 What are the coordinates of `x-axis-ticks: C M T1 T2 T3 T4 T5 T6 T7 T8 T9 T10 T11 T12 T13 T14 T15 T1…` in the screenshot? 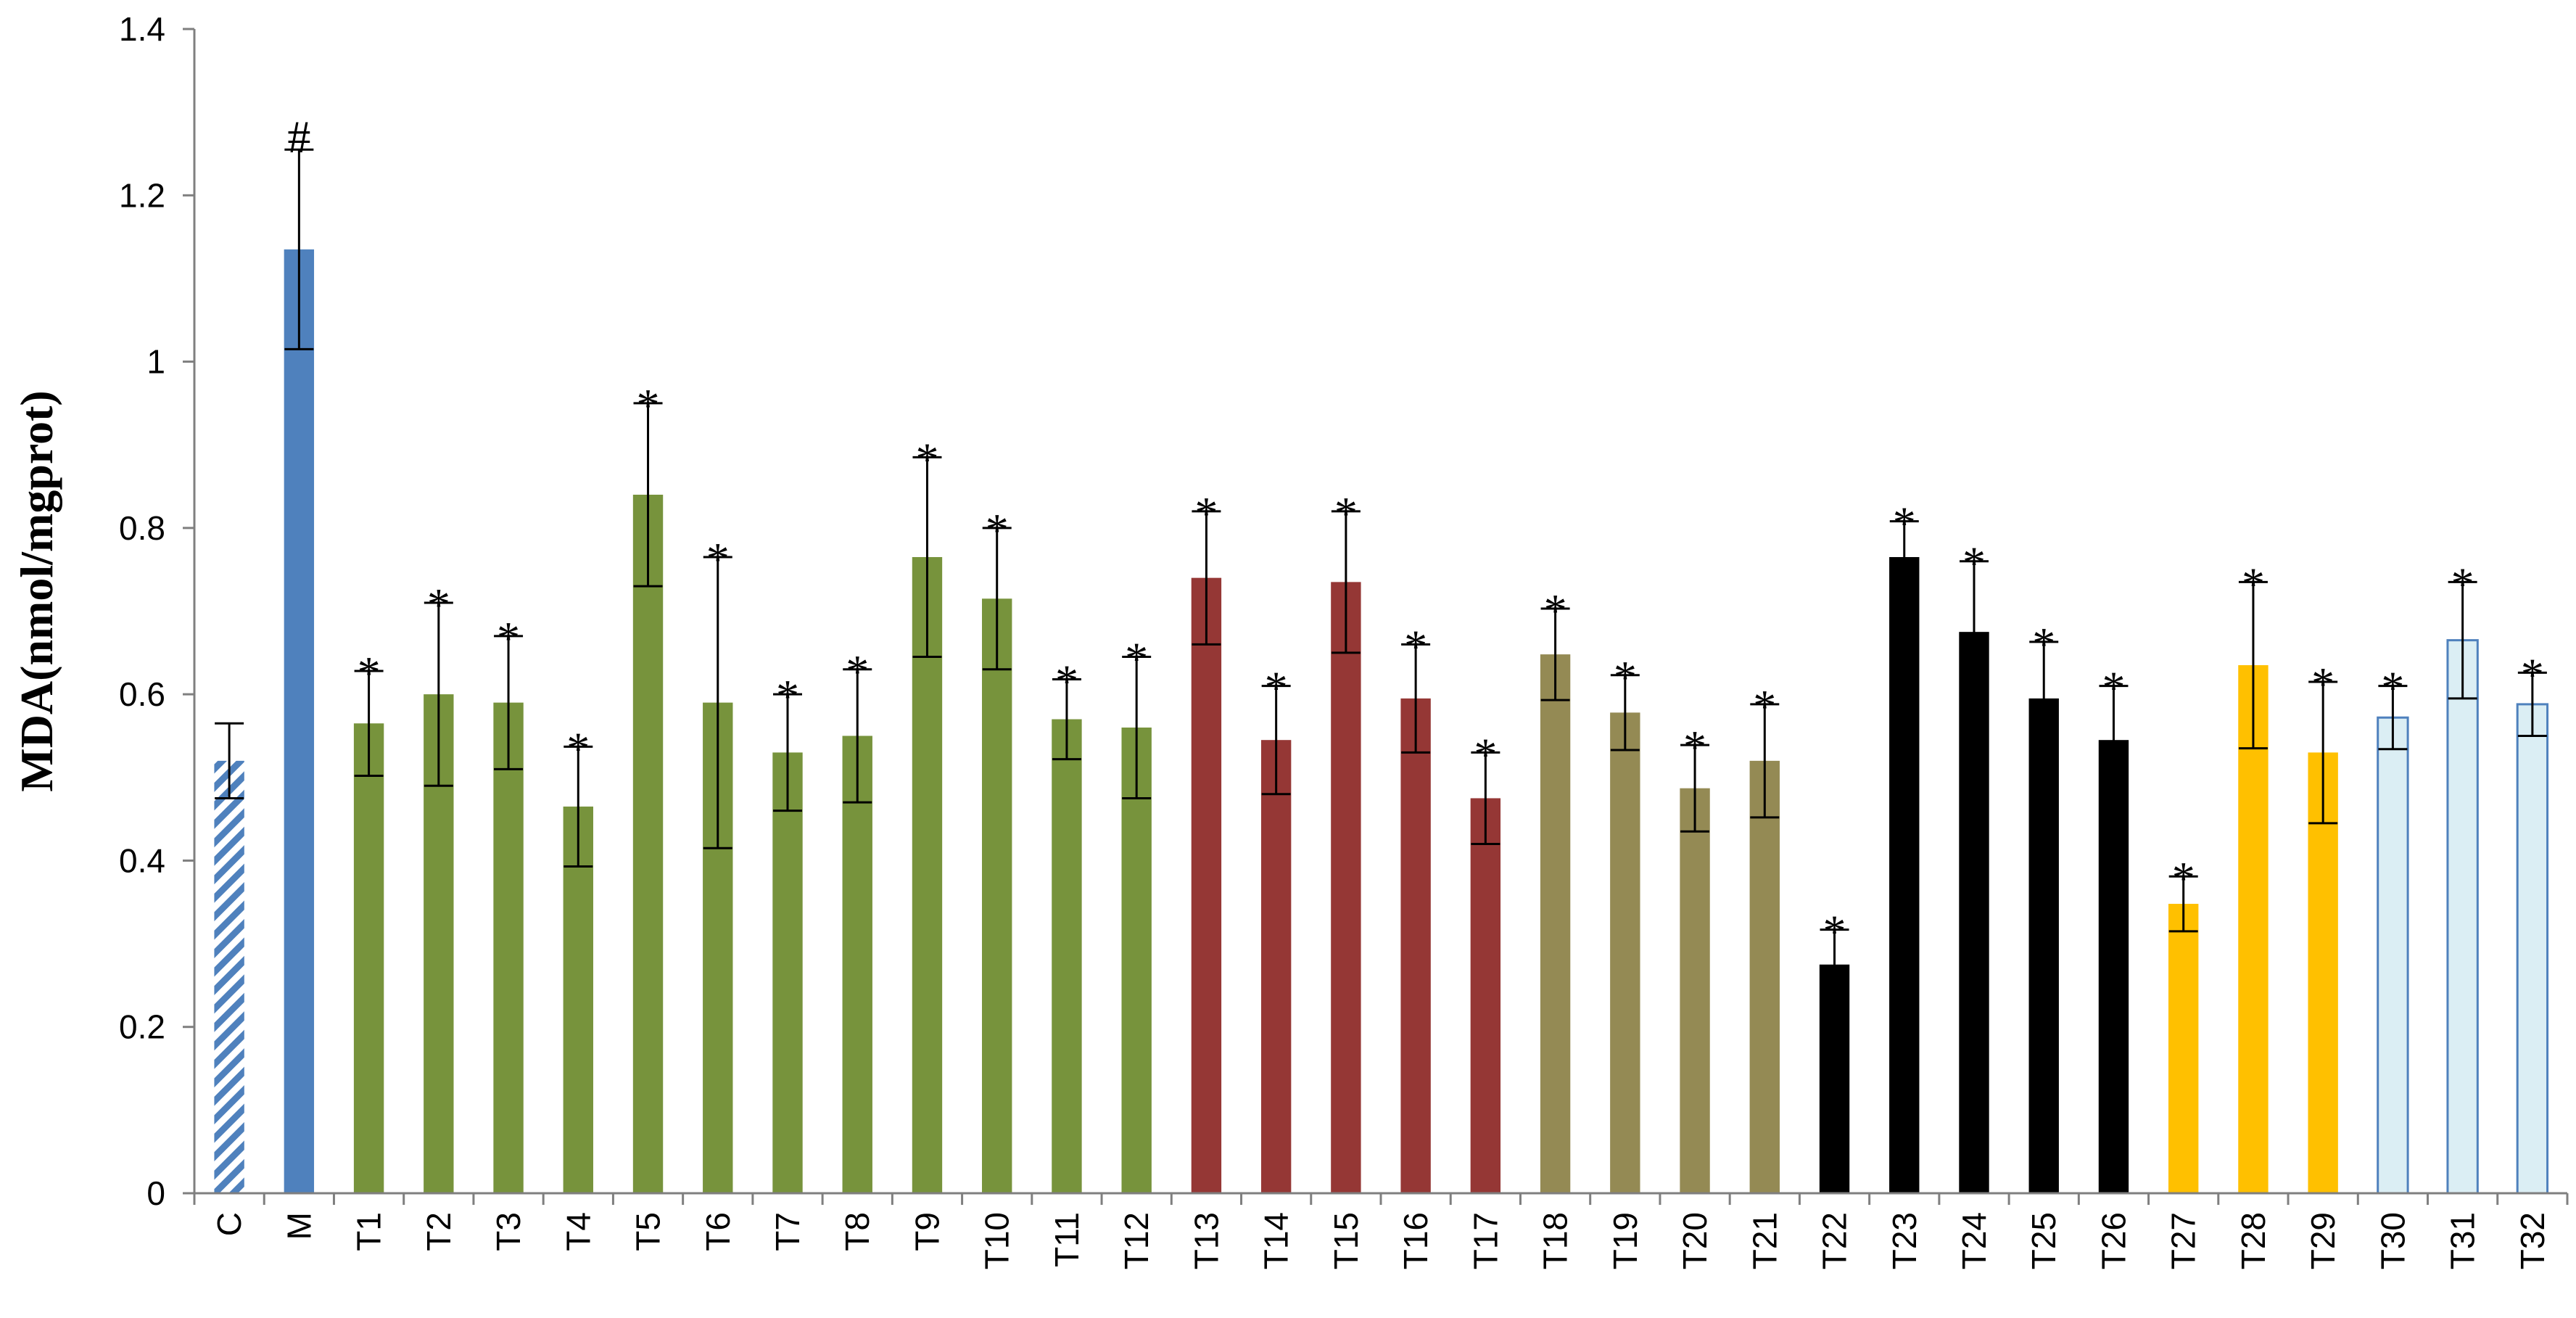 It's located at (1381, 1231).